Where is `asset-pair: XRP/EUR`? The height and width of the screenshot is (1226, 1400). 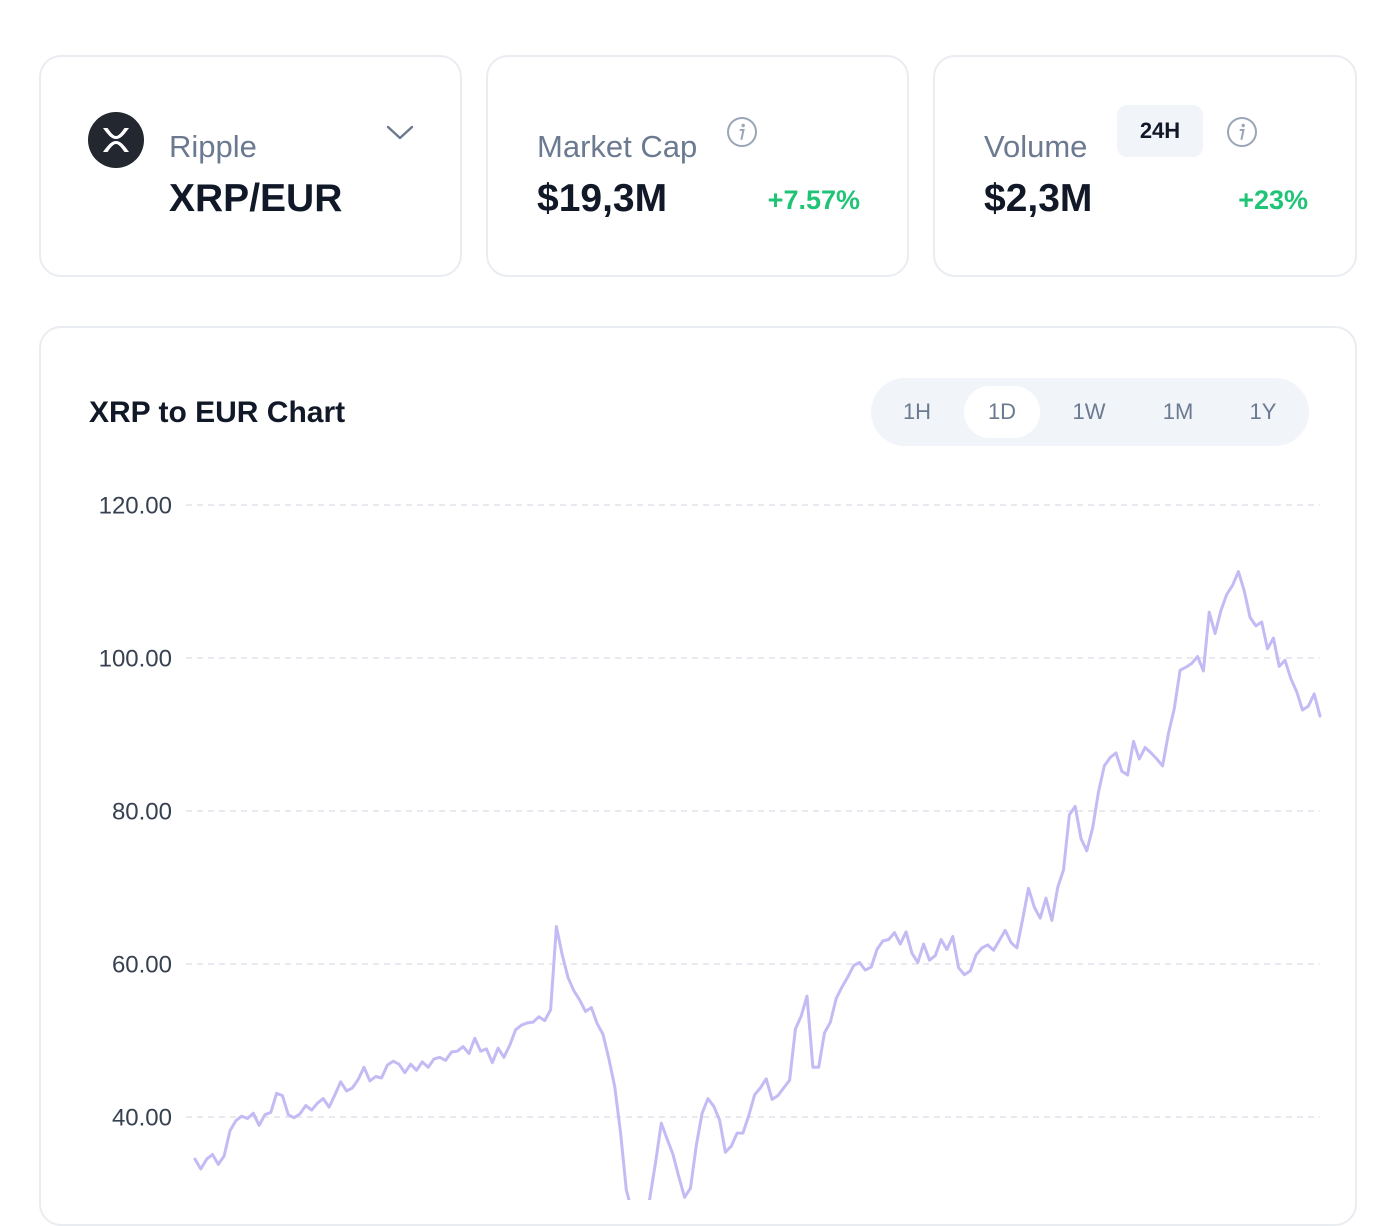
asset-pair: XRP/EUR is located at coordinates (256, 198).